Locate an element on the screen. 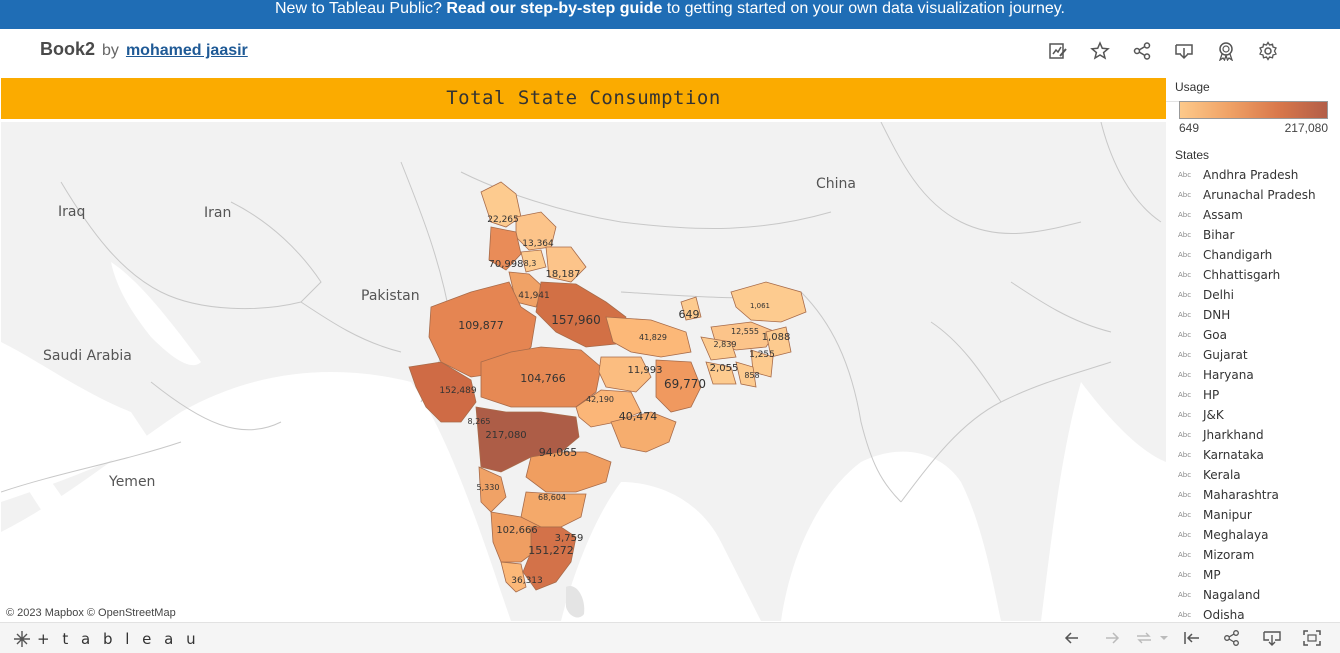  state-value-label: 1,061 is located at coordinates (760, 306).